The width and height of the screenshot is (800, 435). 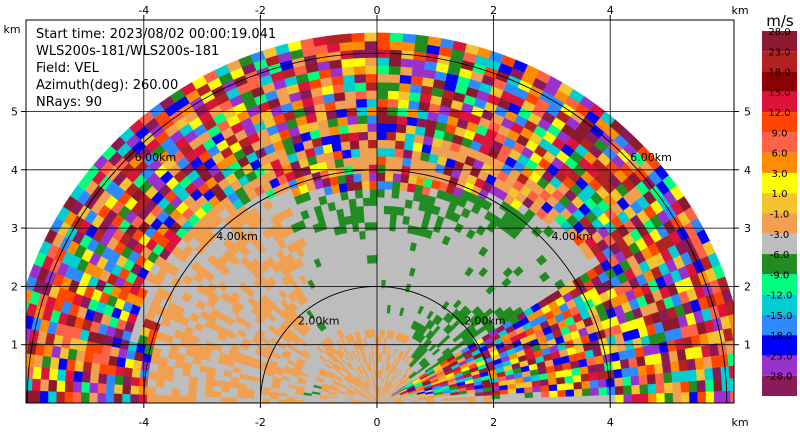 I want to click on x-tick-label: -4, so click(x=143, y=422).